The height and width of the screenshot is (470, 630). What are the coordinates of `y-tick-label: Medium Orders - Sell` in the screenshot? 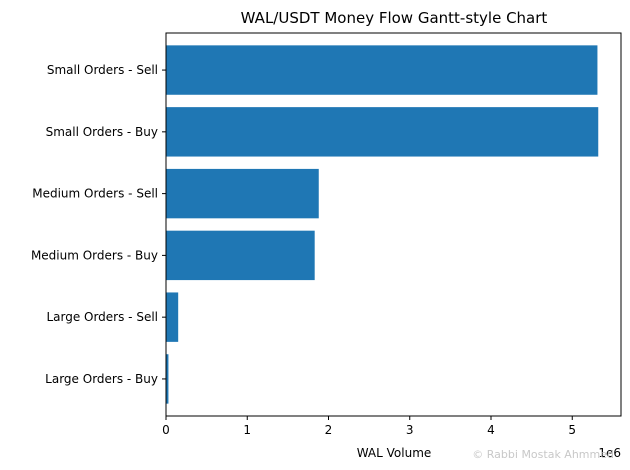 It's located at (95, 194).